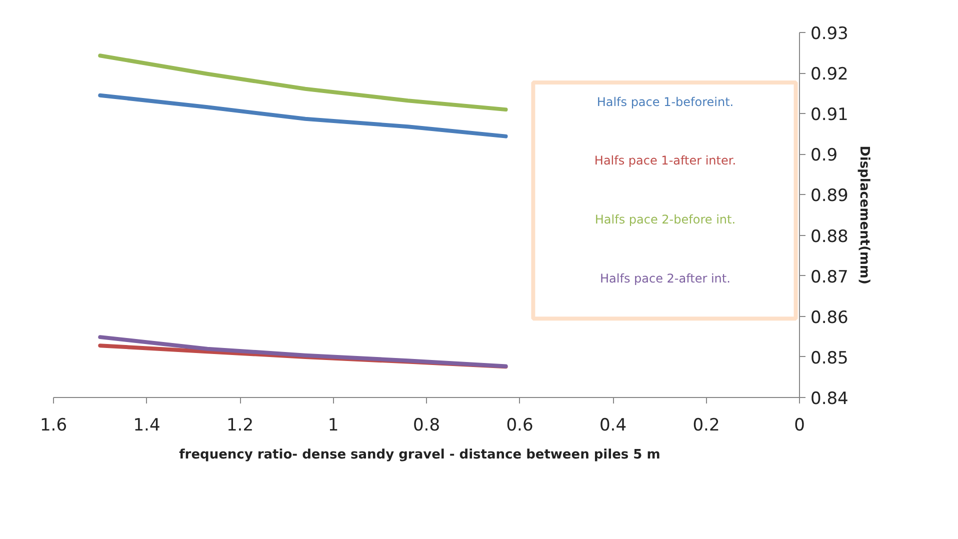 The image size is (958, 539). Describe the element at coordinates (520, 426) in the screenshot. I see `x-tick-label: 0.6` at that location.